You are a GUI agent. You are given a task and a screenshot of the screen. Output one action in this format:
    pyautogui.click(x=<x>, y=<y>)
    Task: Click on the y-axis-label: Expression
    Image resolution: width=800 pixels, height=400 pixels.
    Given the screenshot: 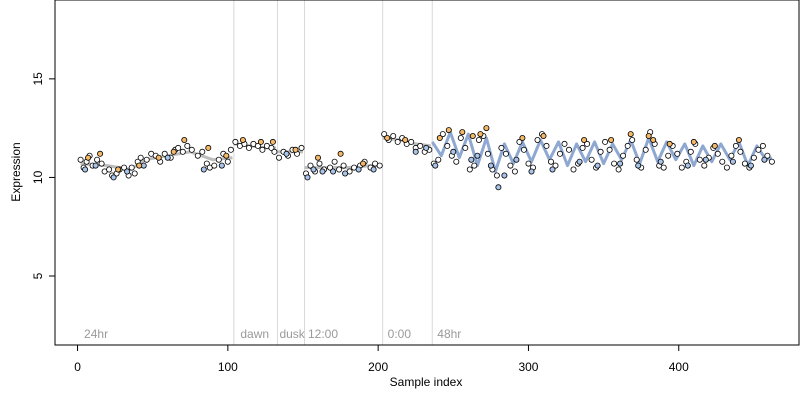 What is the action you would take?
    pyautogui.click(x=16, y=171)
    